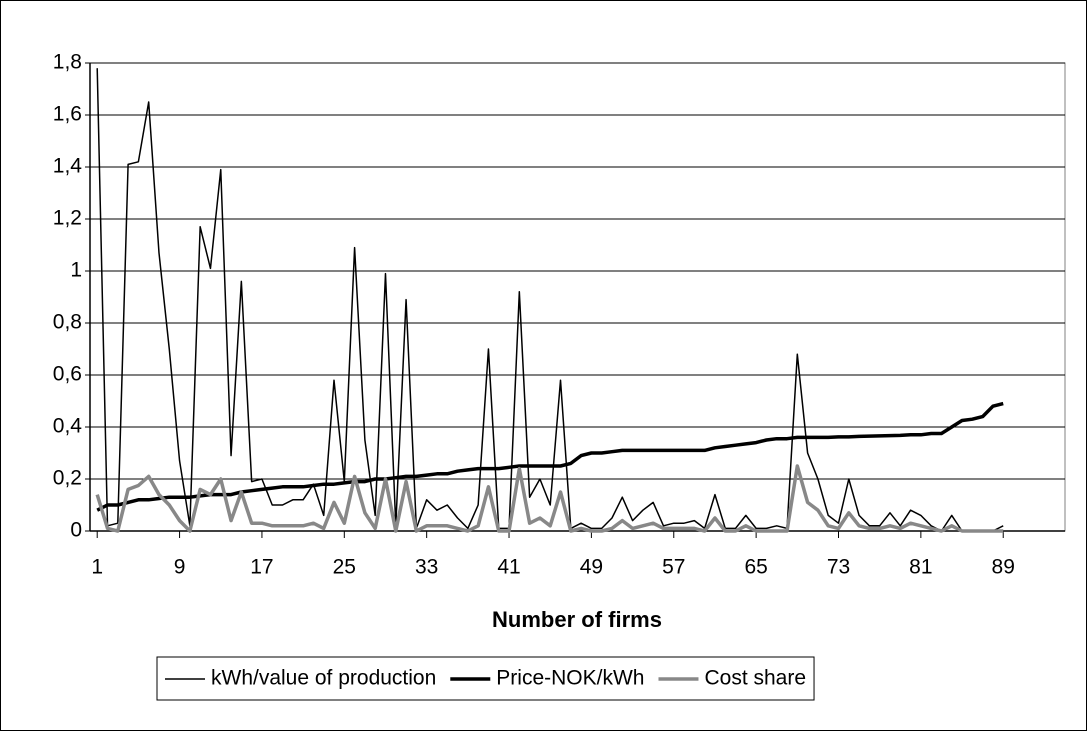  I want to click on x-tick-label: 65, so click(755, 567).